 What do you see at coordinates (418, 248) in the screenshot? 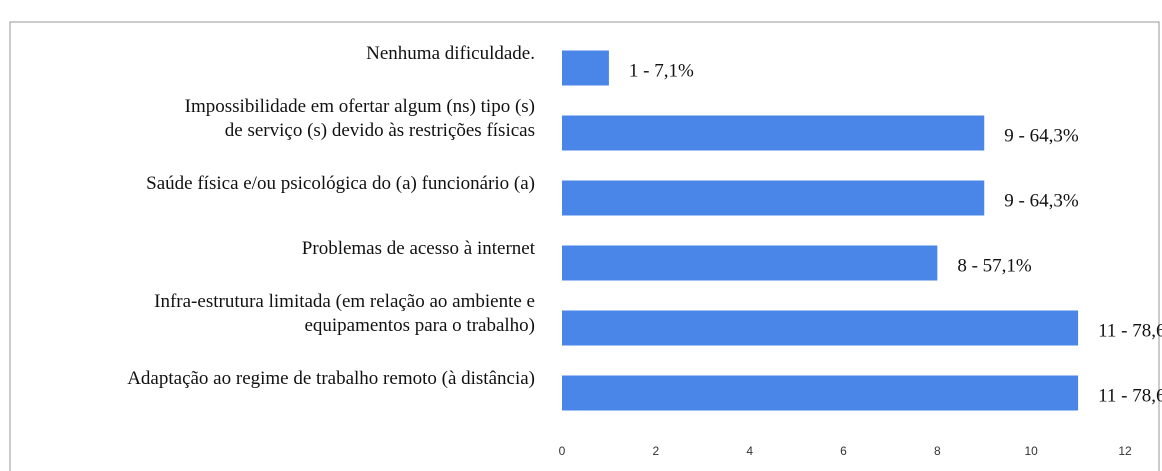
I see `category-label: Problemas de acesso à internet` at bounding box center [418, 248].